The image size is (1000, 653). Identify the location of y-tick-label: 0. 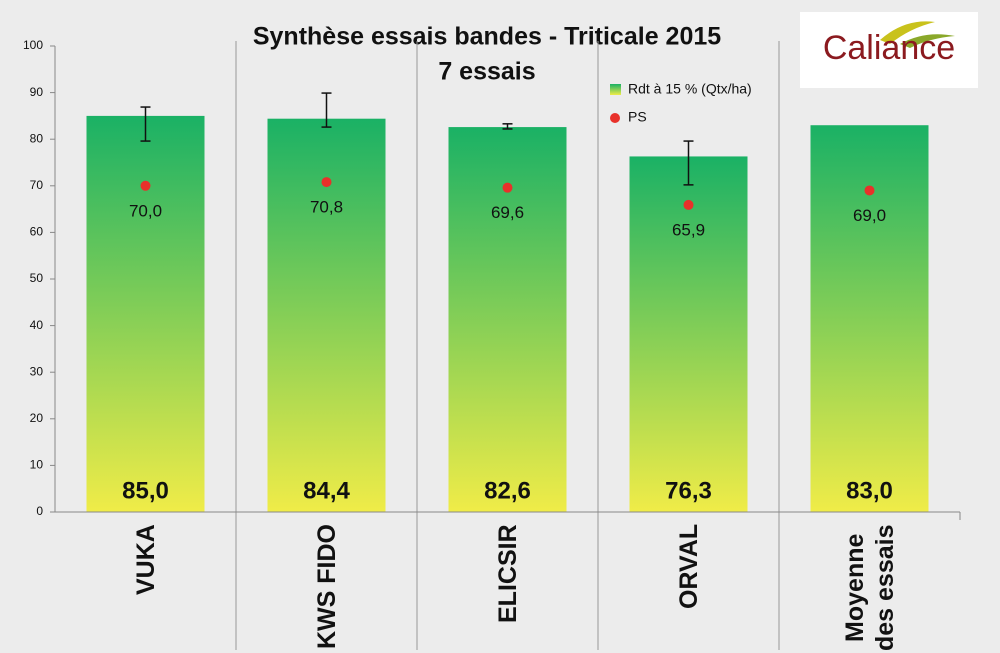
(39, 511).